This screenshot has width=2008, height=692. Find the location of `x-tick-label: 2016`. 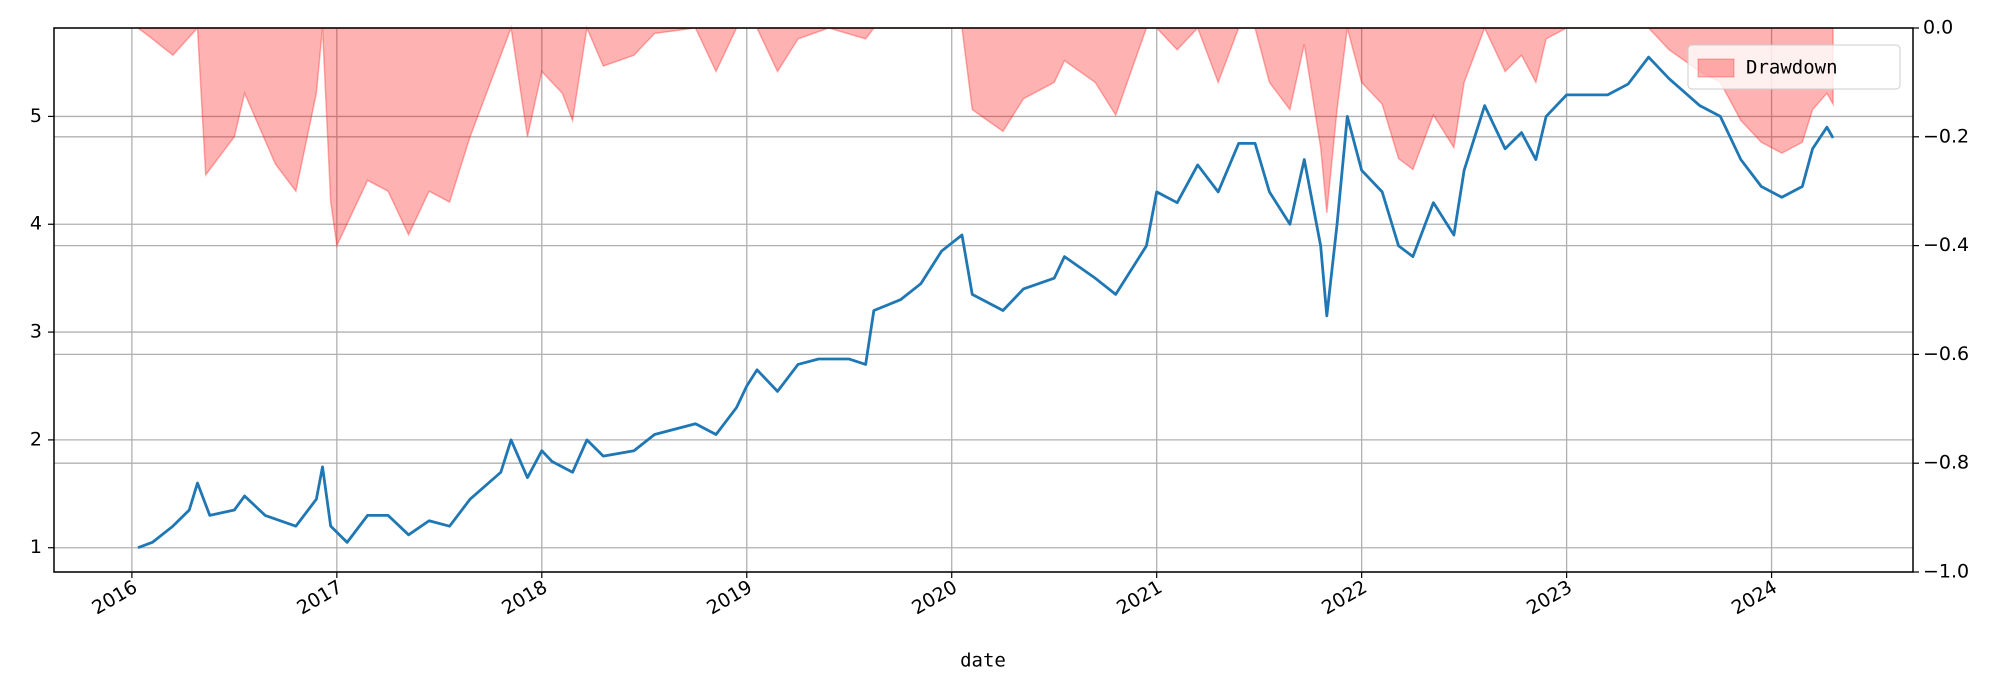

x-tick-label: 2016 is located at coordinates (114, 597).